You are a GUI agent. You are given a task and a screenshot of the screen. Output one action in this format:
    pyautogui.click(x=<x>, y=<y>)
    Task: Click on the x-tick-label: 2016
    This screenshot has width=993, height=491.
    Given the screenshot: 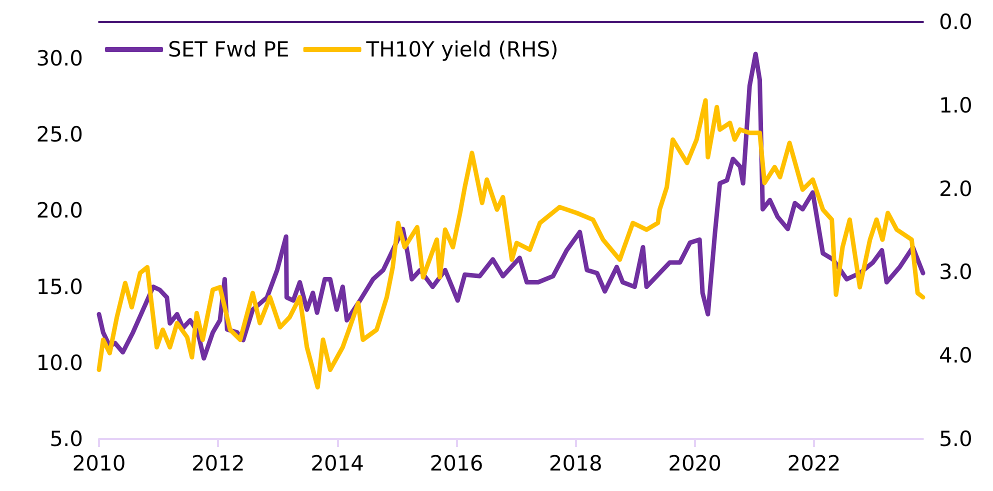 What is the action you would take?
    pyautogui.click(x=457, y=464)
    